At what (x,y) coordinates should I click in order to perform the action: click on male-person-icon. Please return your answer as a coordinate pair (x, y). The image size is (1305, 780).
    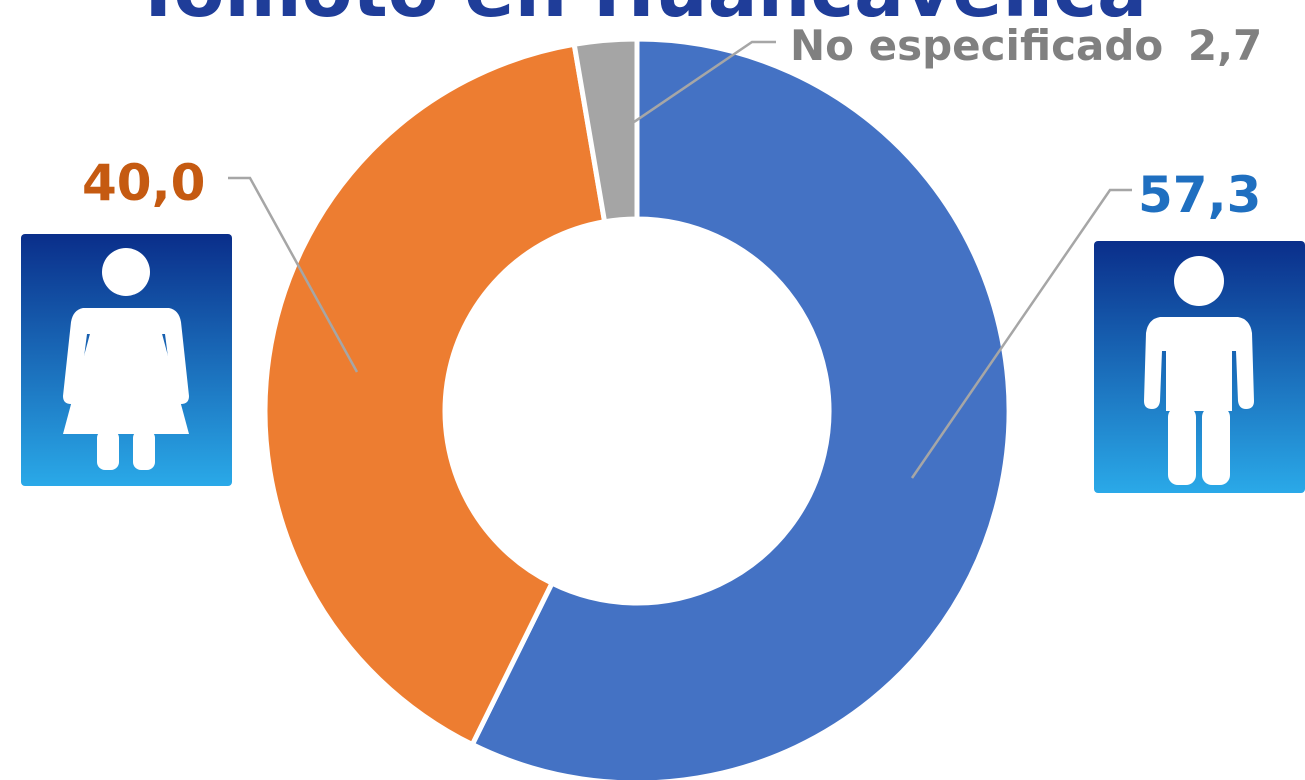
    Looking at the image, I should click on (1199, 367).